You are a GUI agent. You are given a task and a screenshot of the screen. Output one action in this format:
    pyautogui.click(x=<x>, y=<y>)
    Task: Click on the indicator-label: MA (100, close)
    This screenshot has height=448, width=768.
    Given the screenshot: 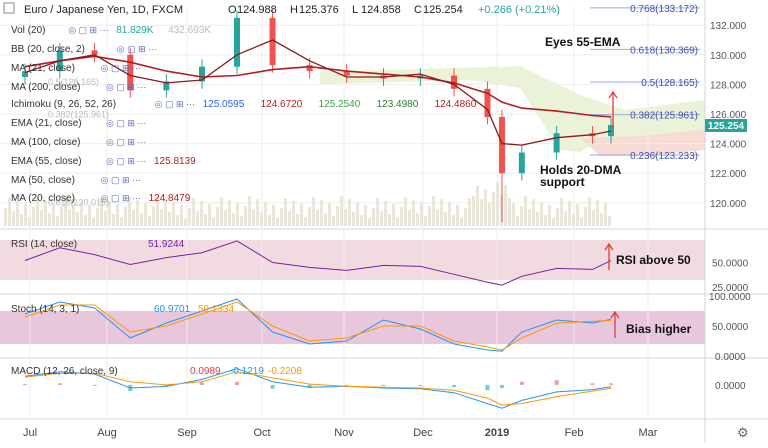 What is the action you would take?
    pyautogui.click(x=45, y=142)
    